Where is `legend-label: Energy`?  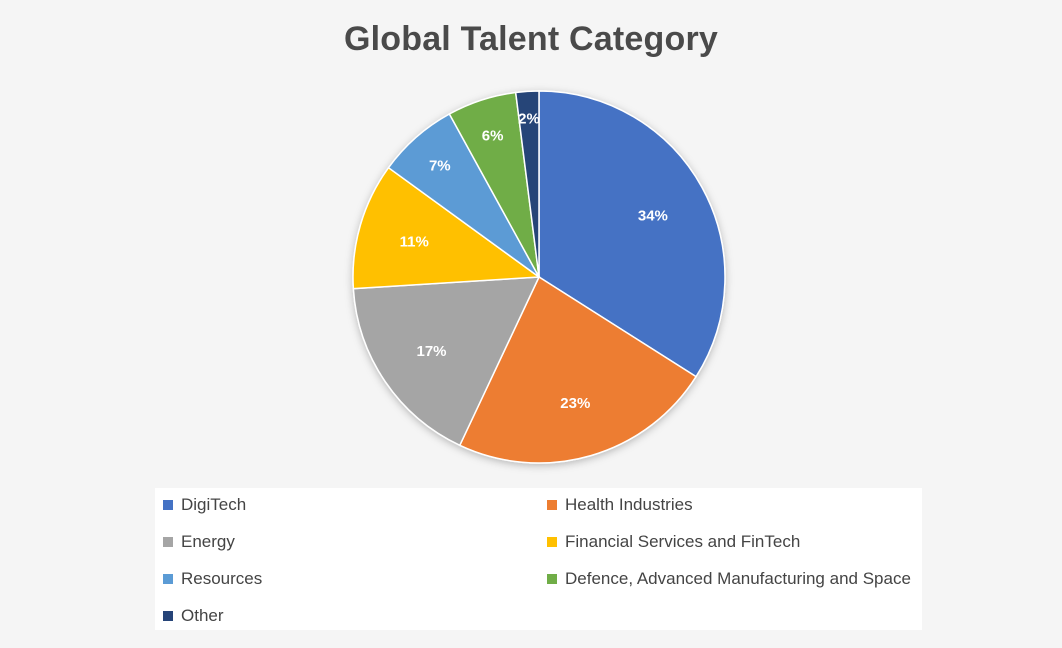
legend-label: Energy is located at coordinates (208, 541).